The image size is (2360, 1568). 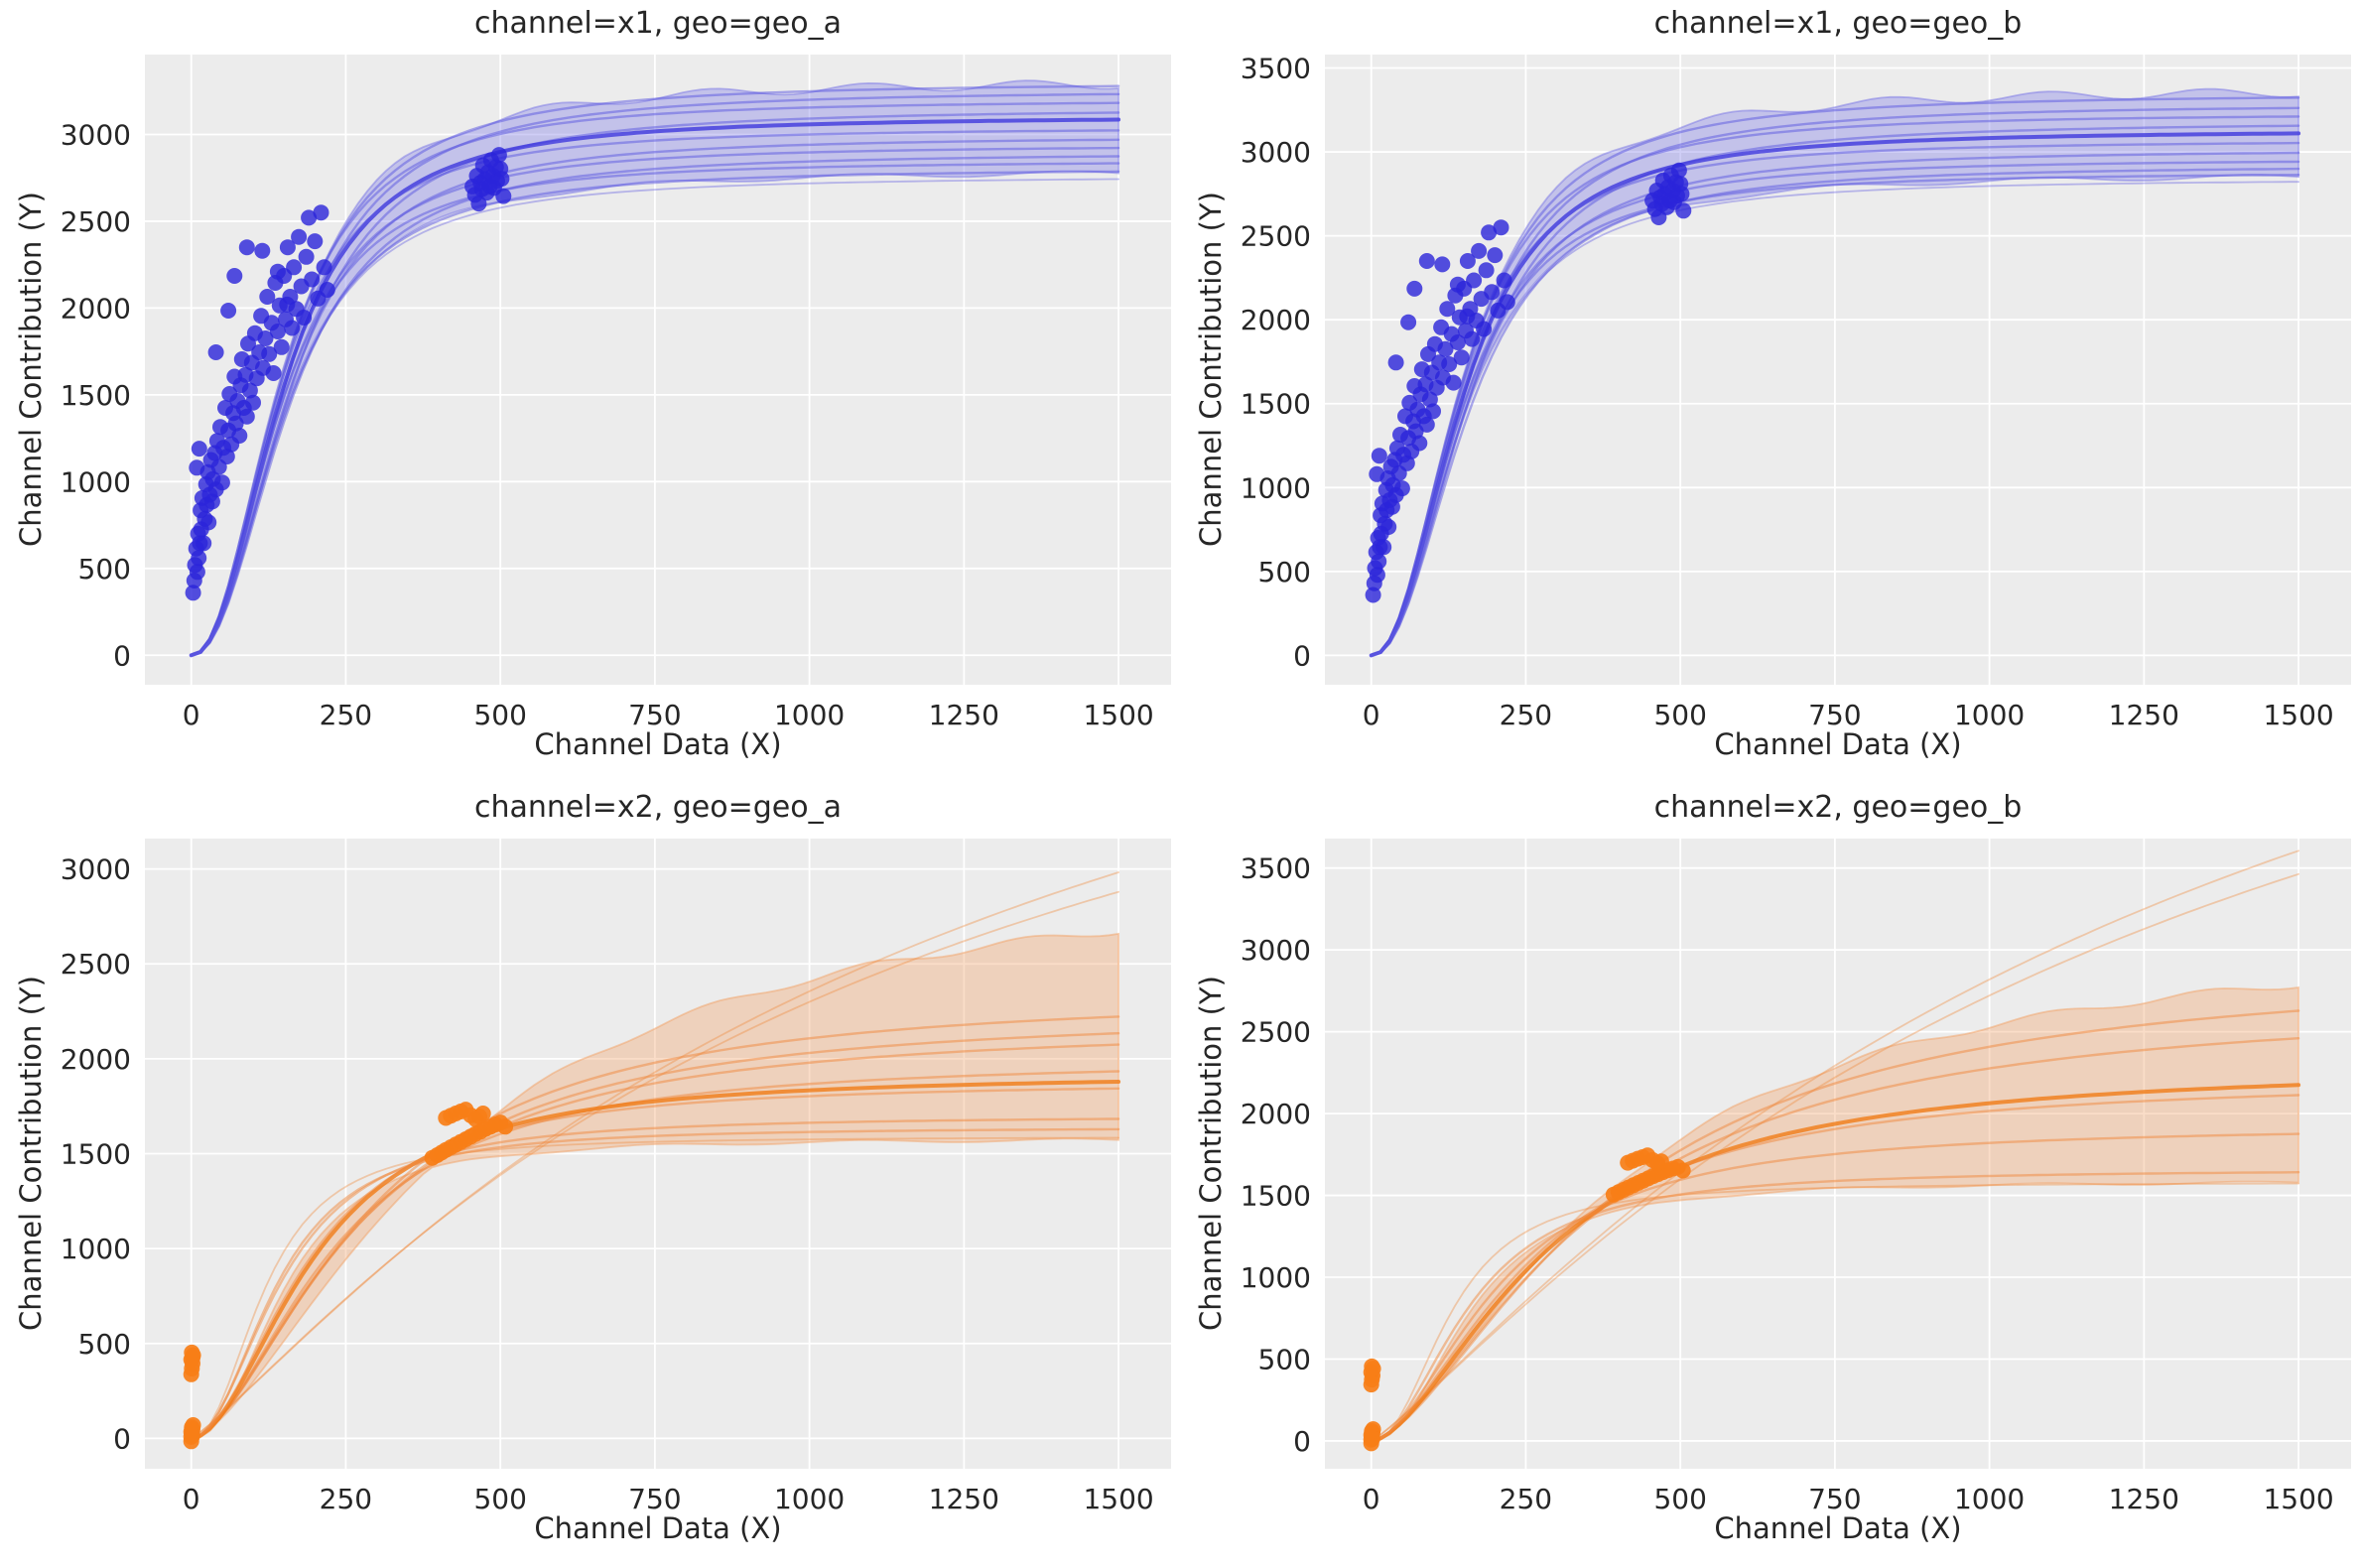 What do you see at coordinates (1838, 23) in the screenshot?
I see `subplot-title: channel=x1, geo=geo_b` at bounding box center [1838, 23].